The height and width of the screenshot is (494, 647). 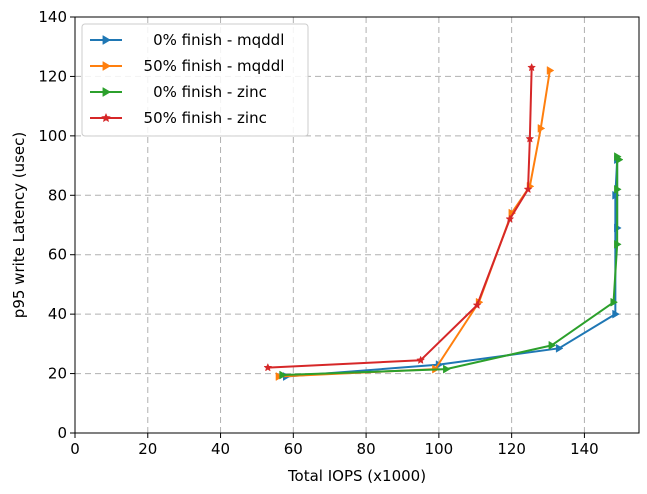 What do you see at coordinates (293, 449) in the screenshot?
I see `x-tick-label: 60` at bounding box center [293, 449].